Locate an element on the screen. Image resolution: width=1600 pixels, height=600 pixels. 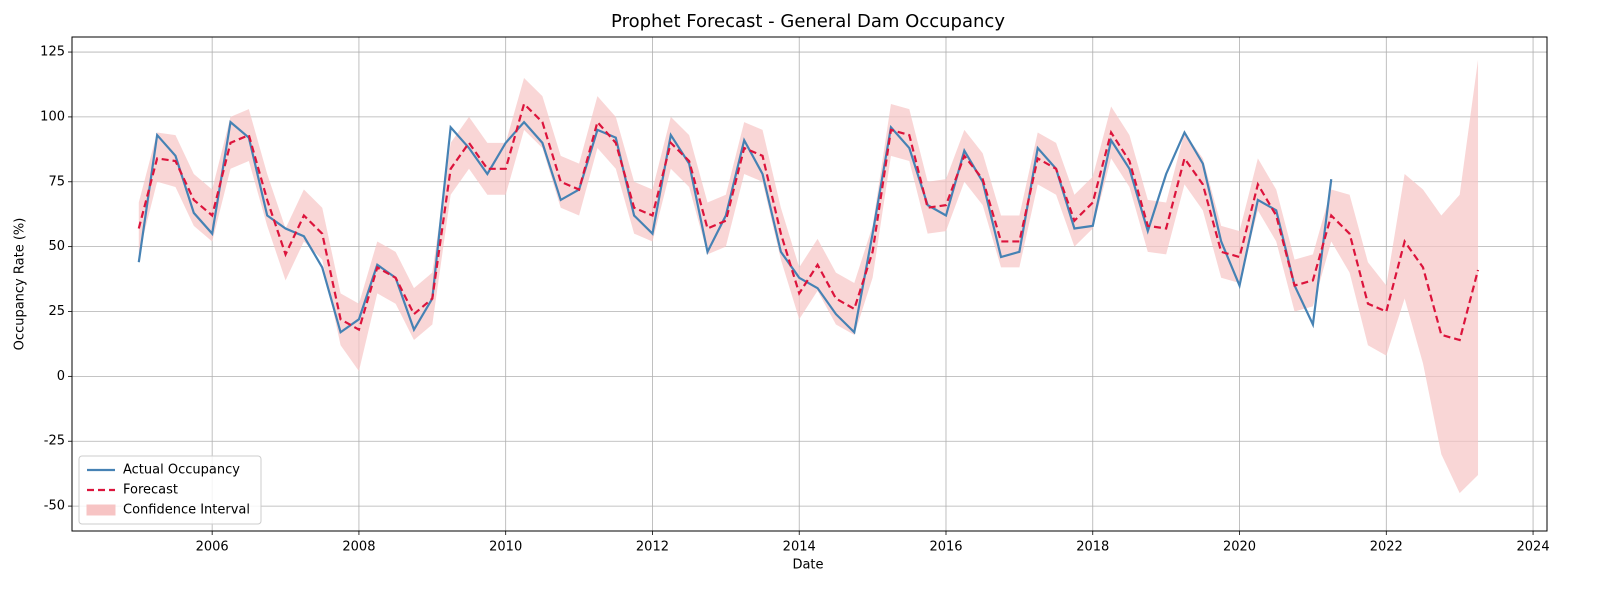
legend-swatch is located at coordinates (101, 510).